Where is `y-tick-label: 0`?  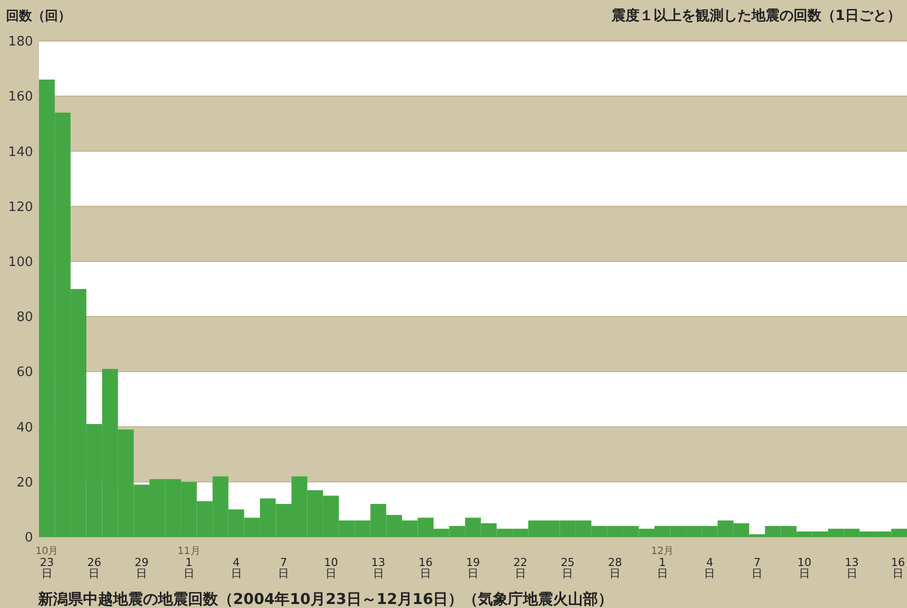
y-tick-label: 0 is located at coordinates (28, 538).